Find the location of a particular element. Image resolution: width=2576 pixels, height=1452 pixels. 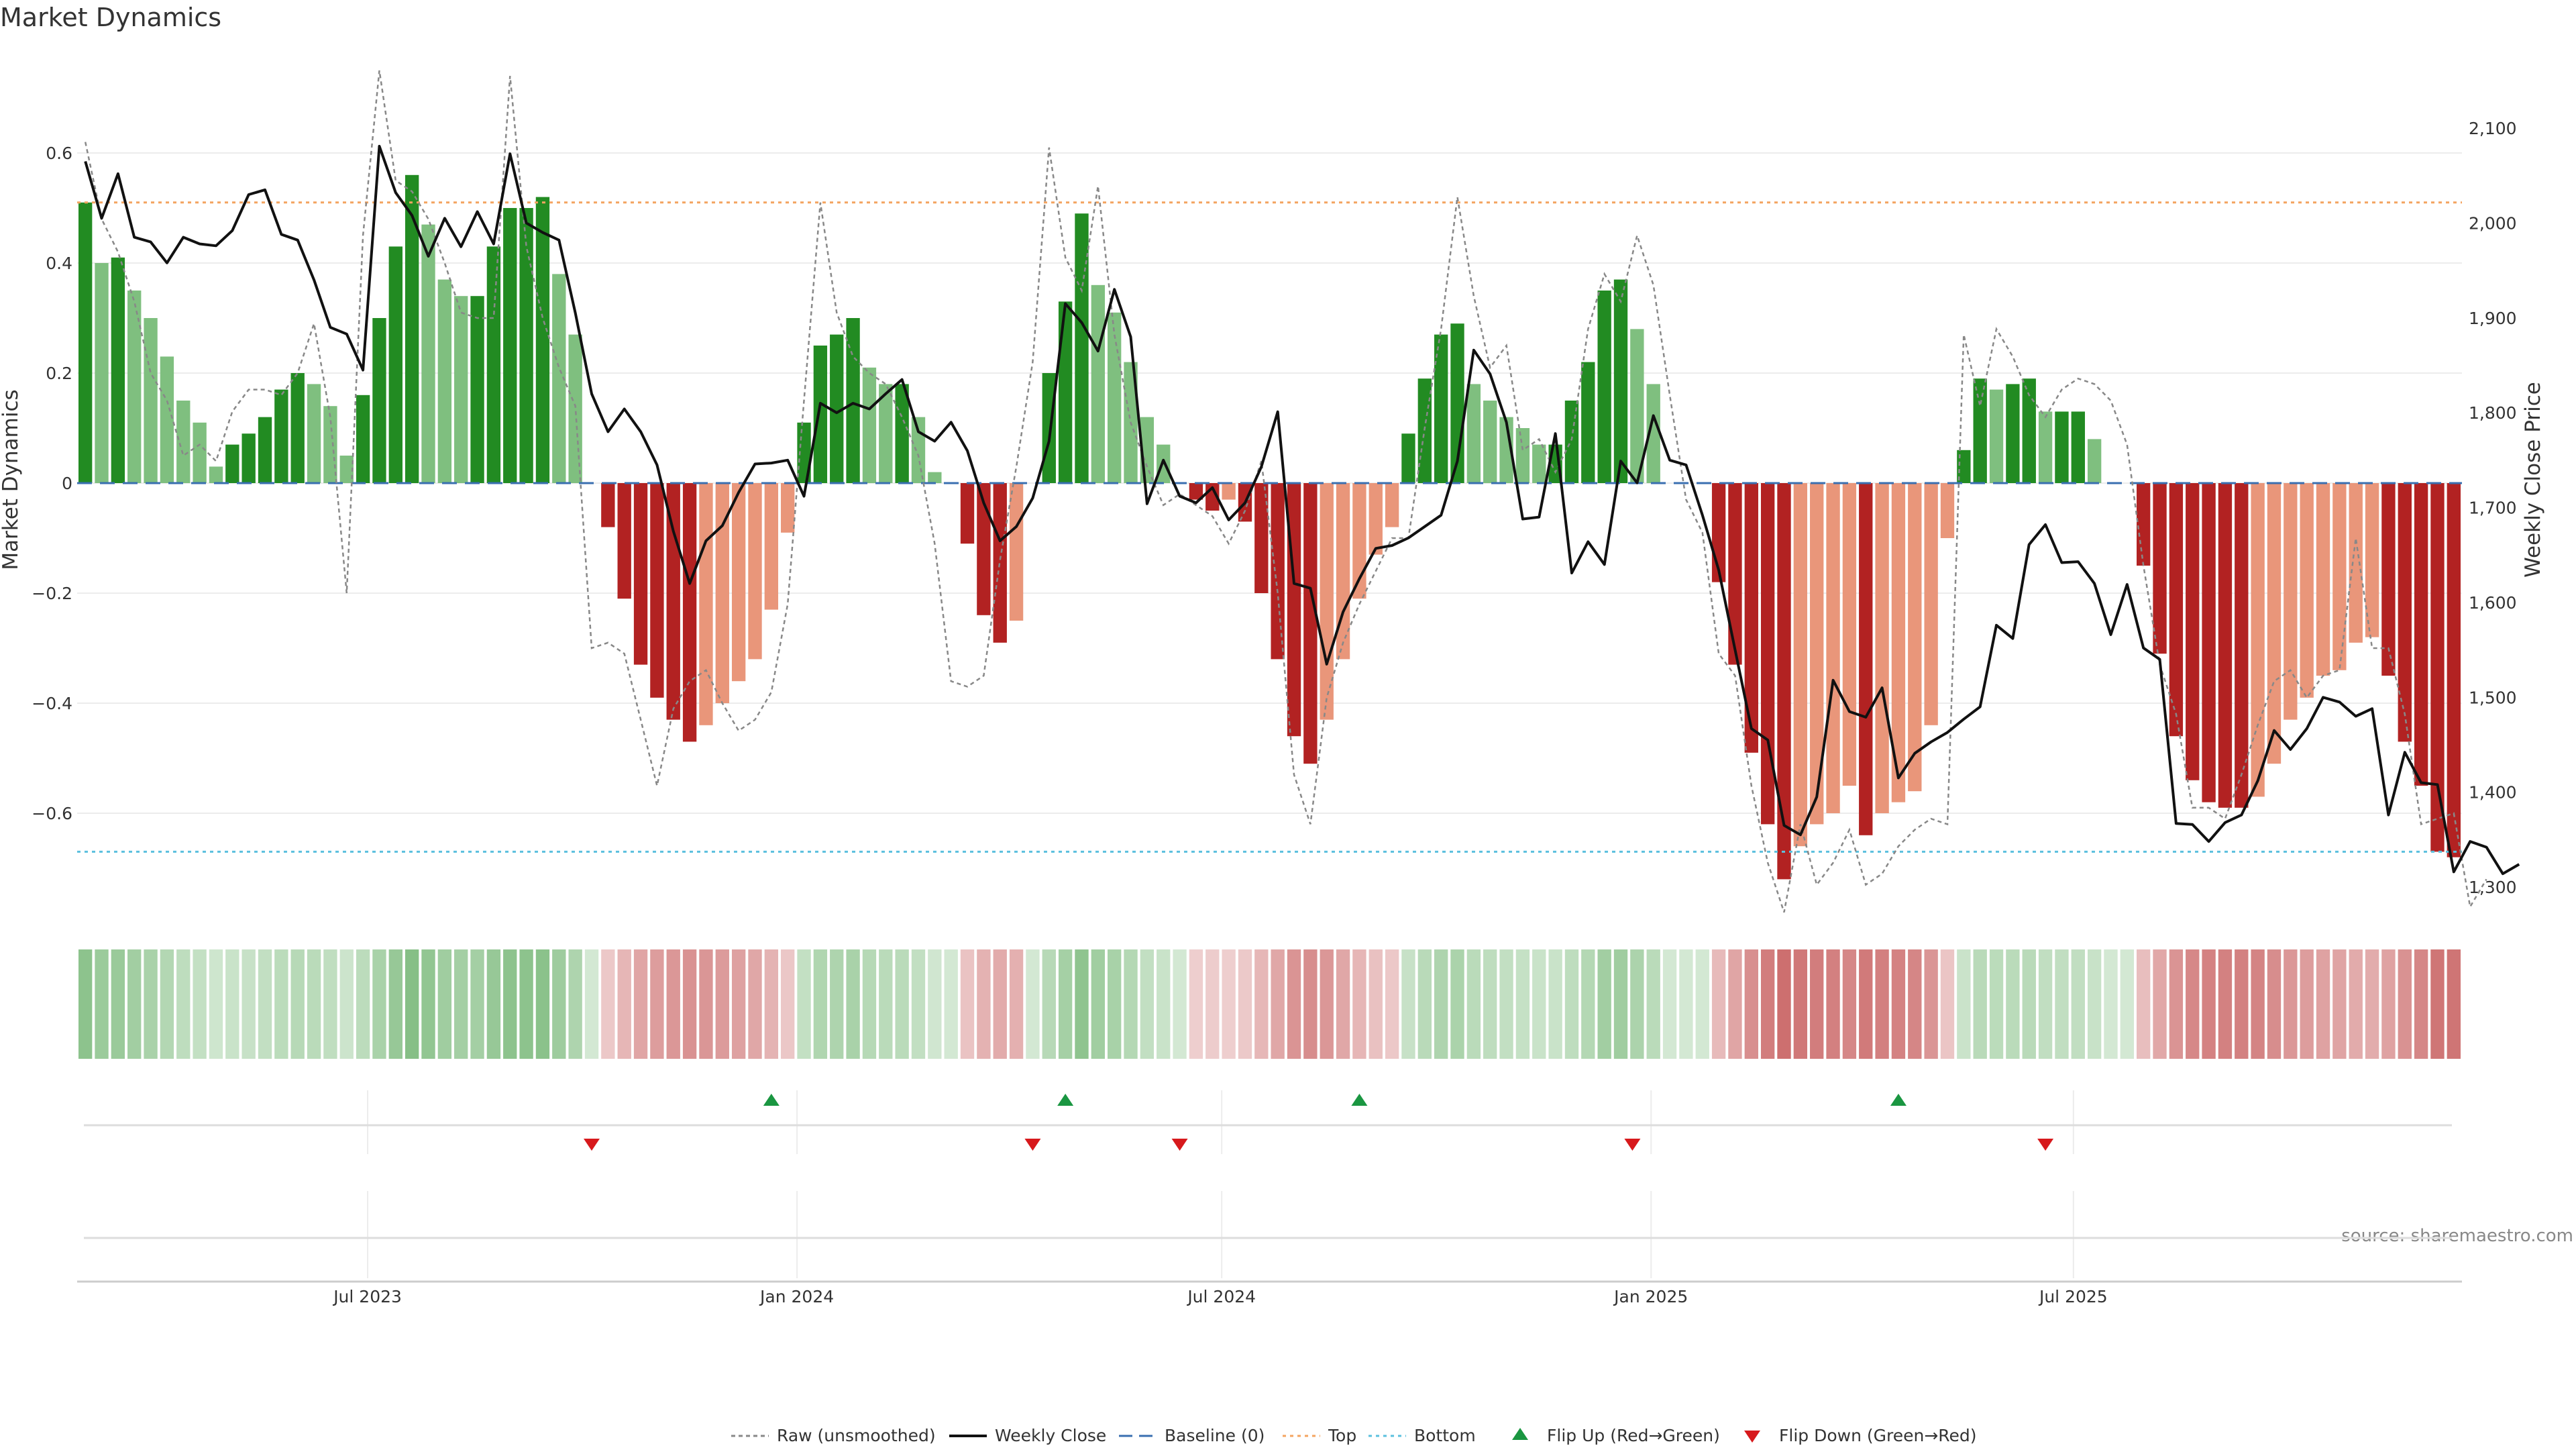

y2-axis-label: Weekly Close Price is located at coordinates (2533, 480).